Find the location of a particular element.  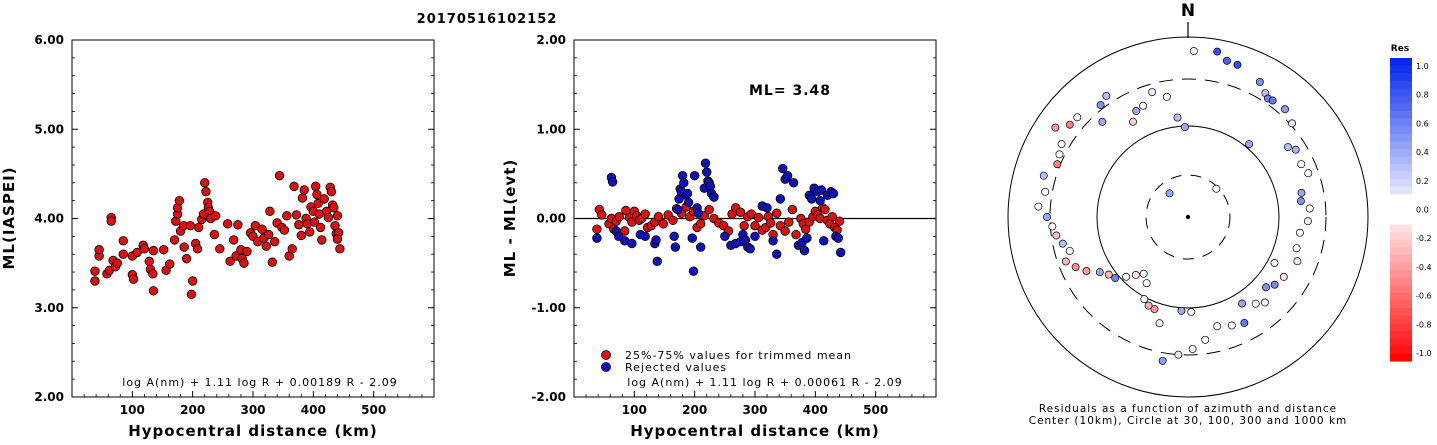

x-tick-label-2-1: 200 is located at coordinates (694, 410).